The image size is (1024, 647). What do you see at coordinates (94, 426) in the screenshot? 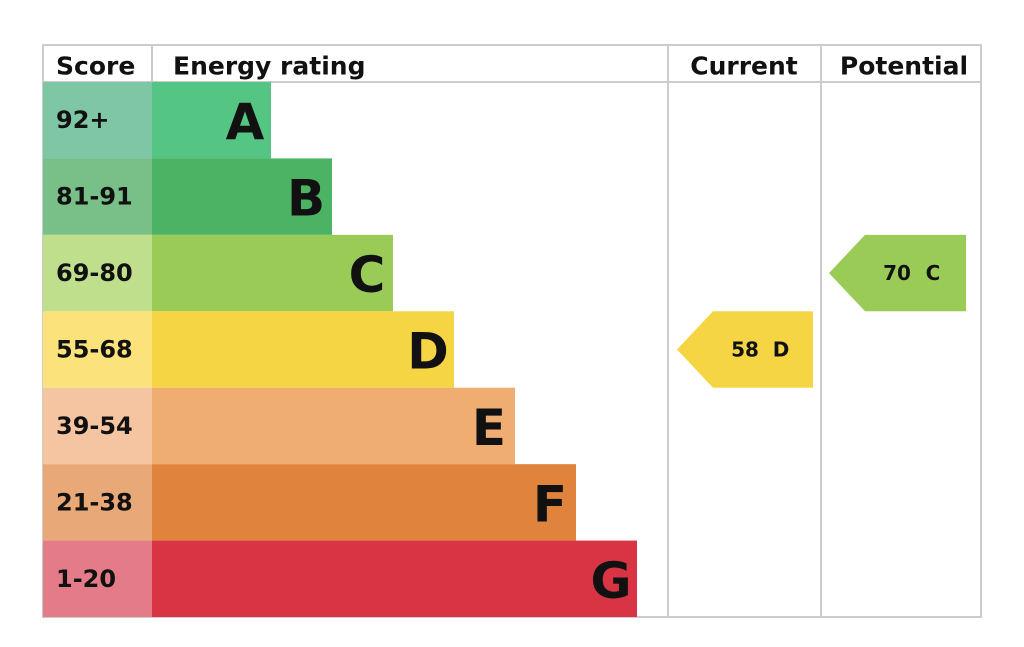
I see `score-label: 39-54` at bounding box center [94, 426].